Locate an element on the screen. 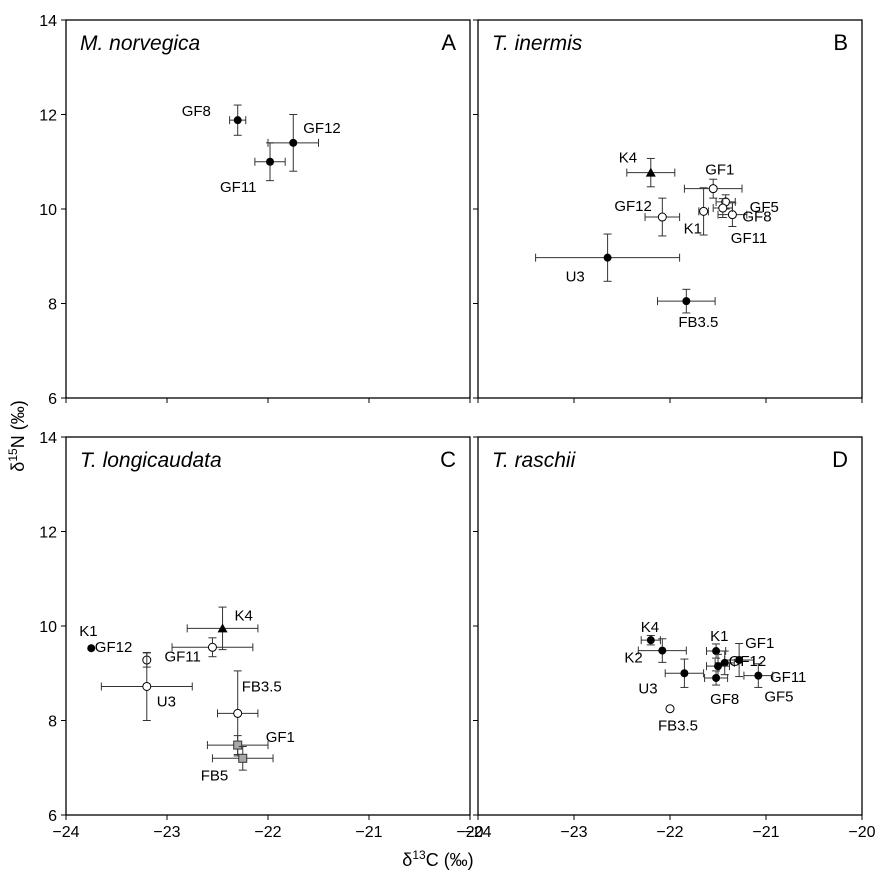  panel-title: M. norvegica is located at coordinates (140, 43).